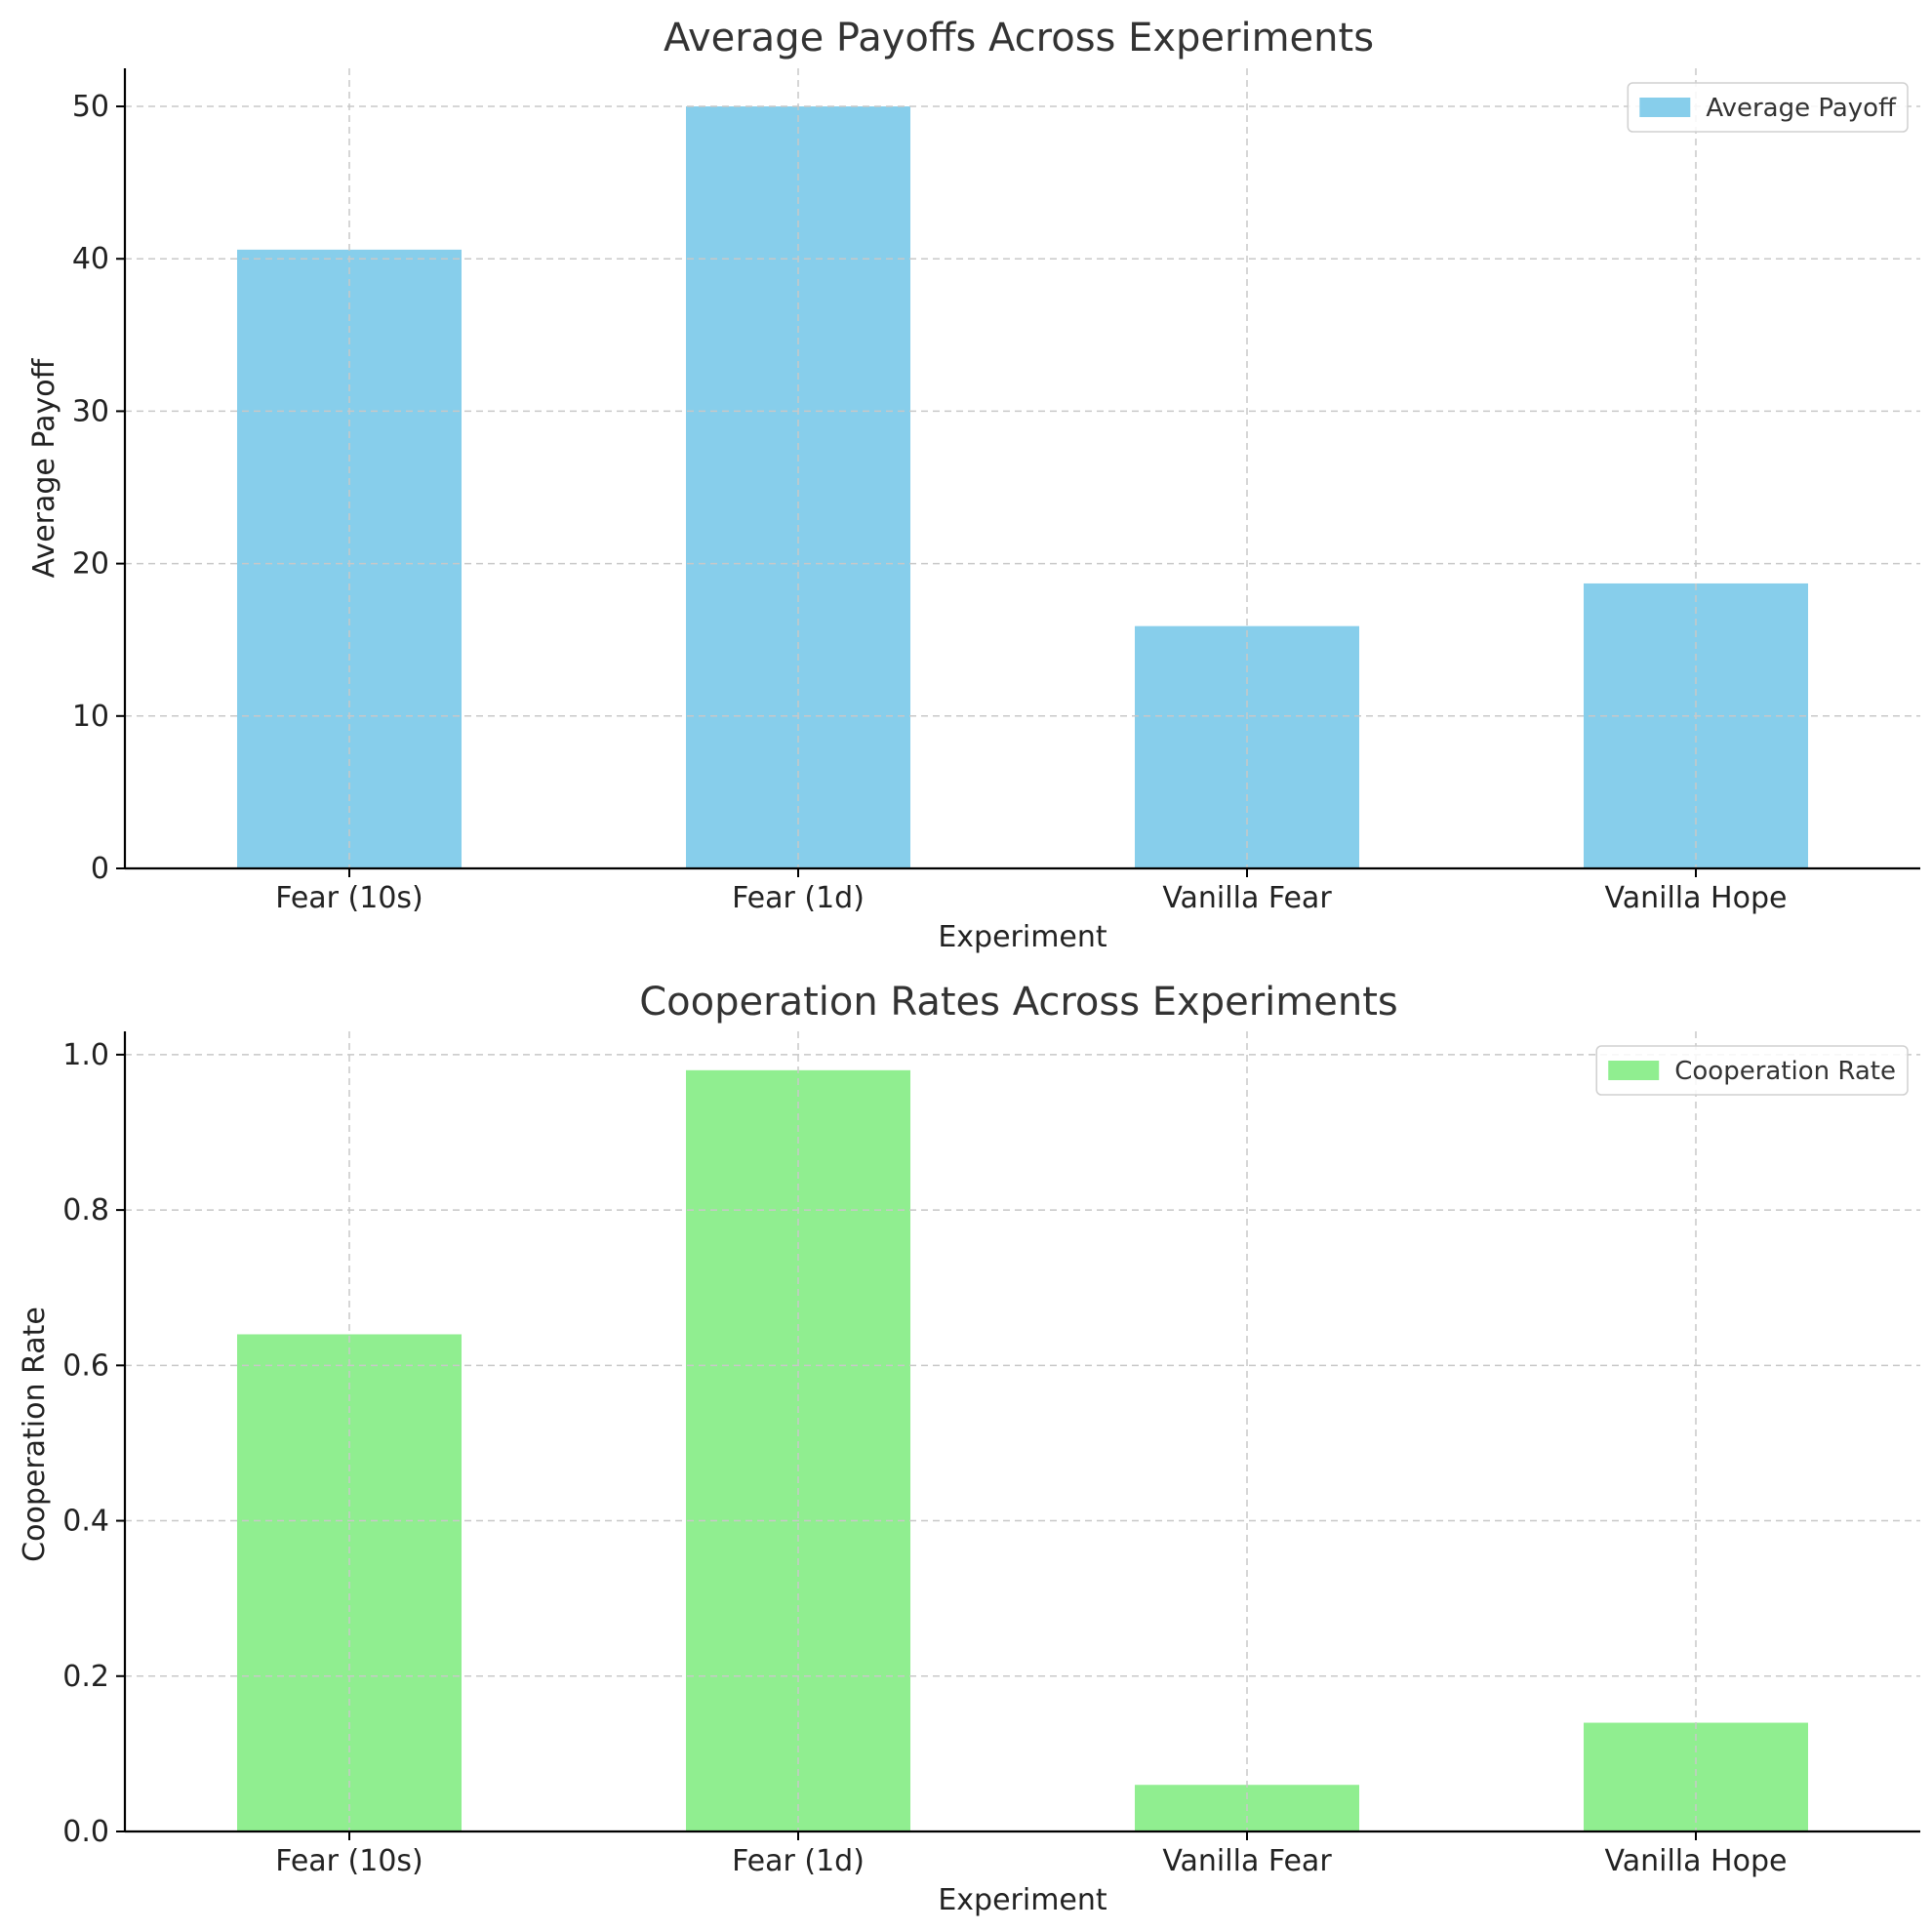 Image resolution: width=1932 pixels, height=1931 pixels. What do you see at coordinates (1801, 108) in the screenshot?
I see `legend-label: Average Payoff` at bounding box center [1801, 108].